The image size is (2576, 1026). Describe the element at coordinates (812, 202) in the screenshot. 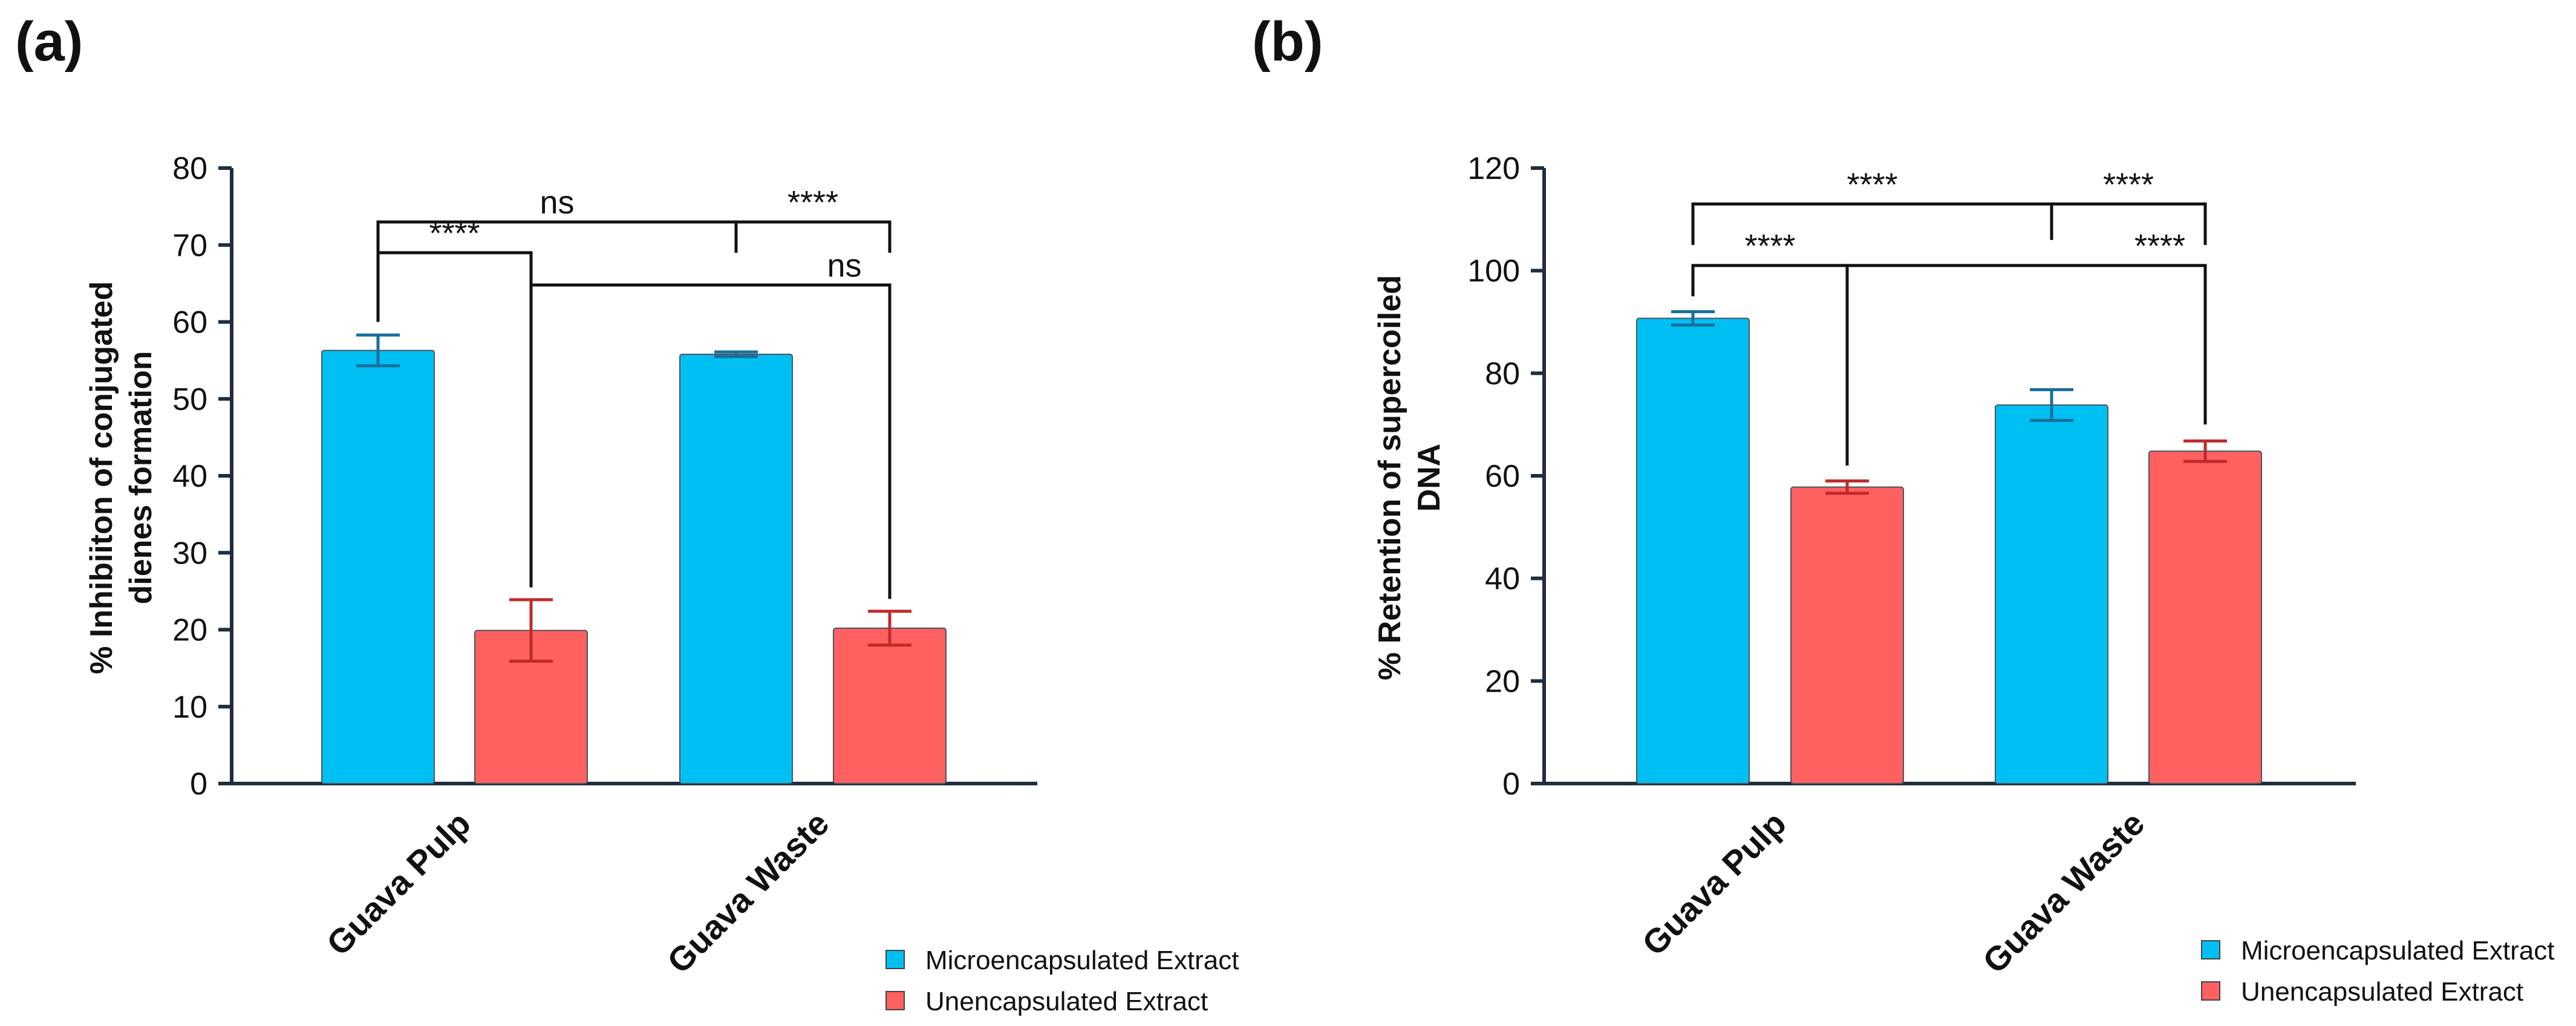

I see `panel-a-significance-label: ****` at that location.